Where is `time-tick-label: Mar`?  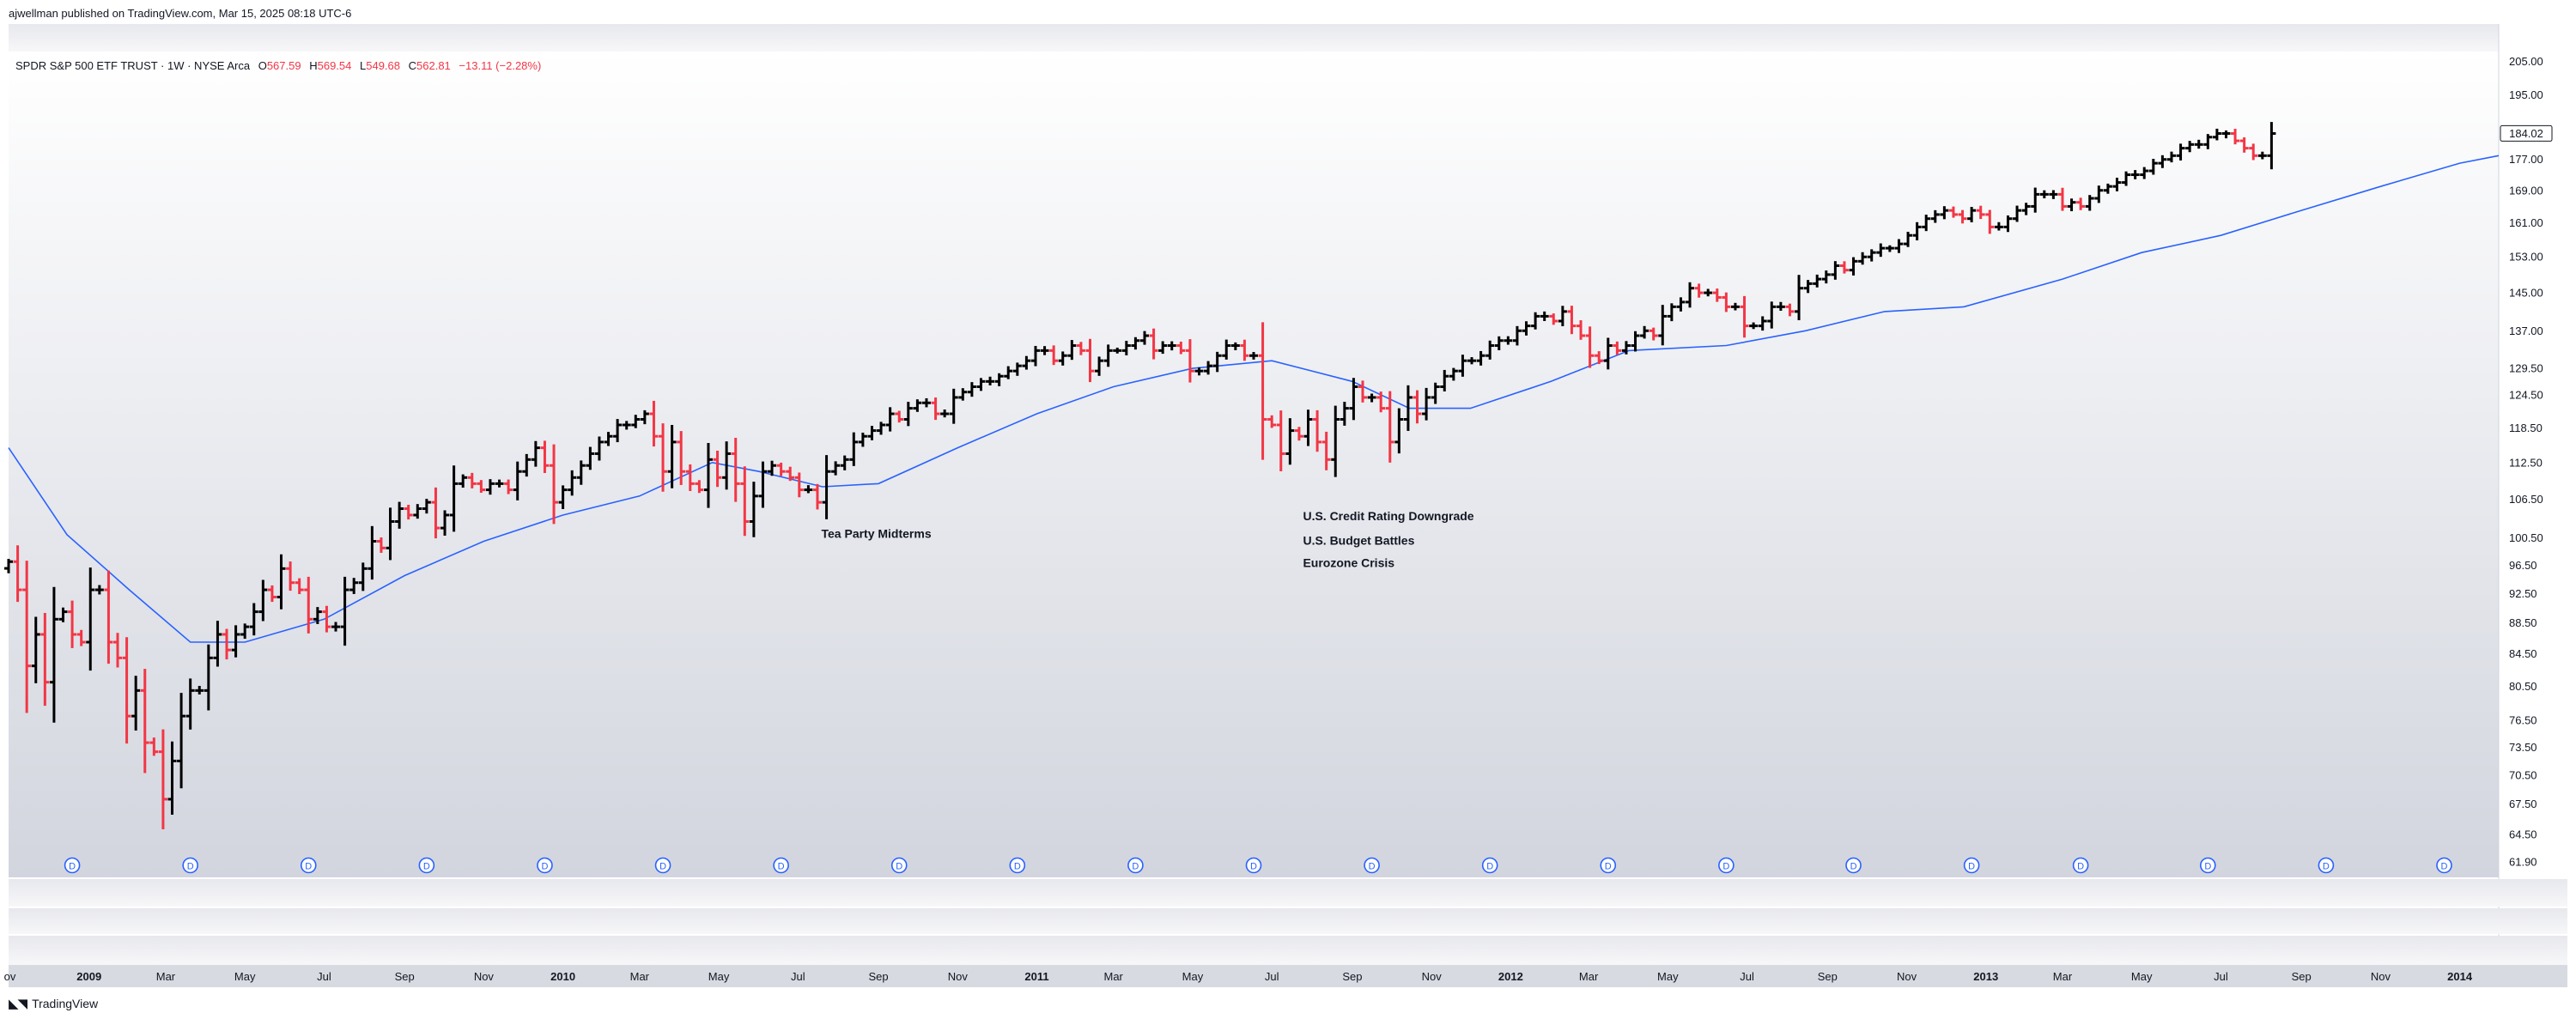 time-tick-label: Mar is located at coordinates (2063, 976).